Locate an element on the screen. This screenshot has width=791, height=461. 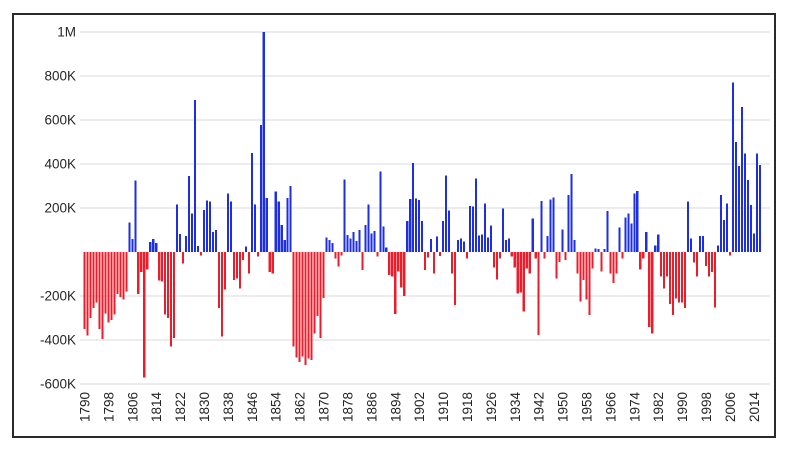
bar-1914 is located at coordinates (455, 278).